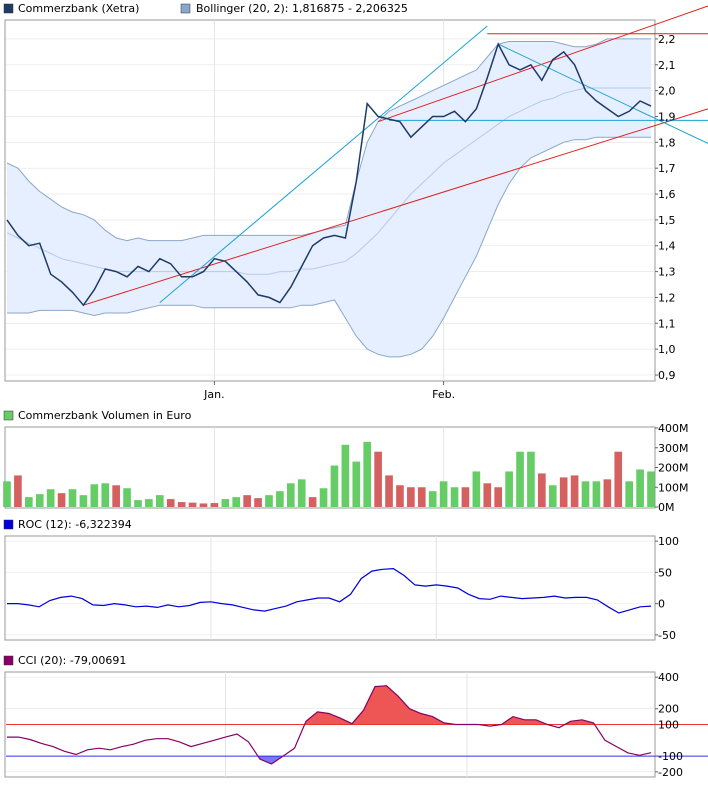 This screenshot has height=787, width=708. What do you see at coordinates (673, 487) in the screenshot?
I see `y-tick-label: 100M` at bounding box center [673, 487].